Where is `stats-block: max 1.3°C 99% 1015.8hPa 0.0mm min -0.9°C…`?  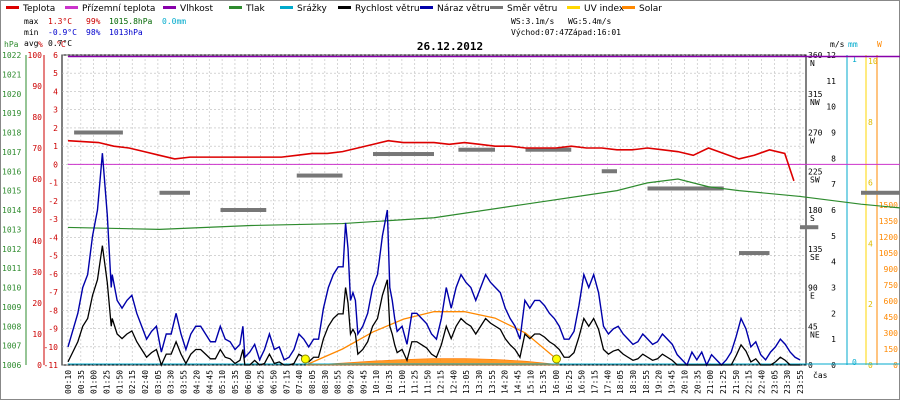 stats-block: max 1.3°C 99% 1015.8hPa 0.0mm min -0.9°C… is located at coordinates (105, 32).